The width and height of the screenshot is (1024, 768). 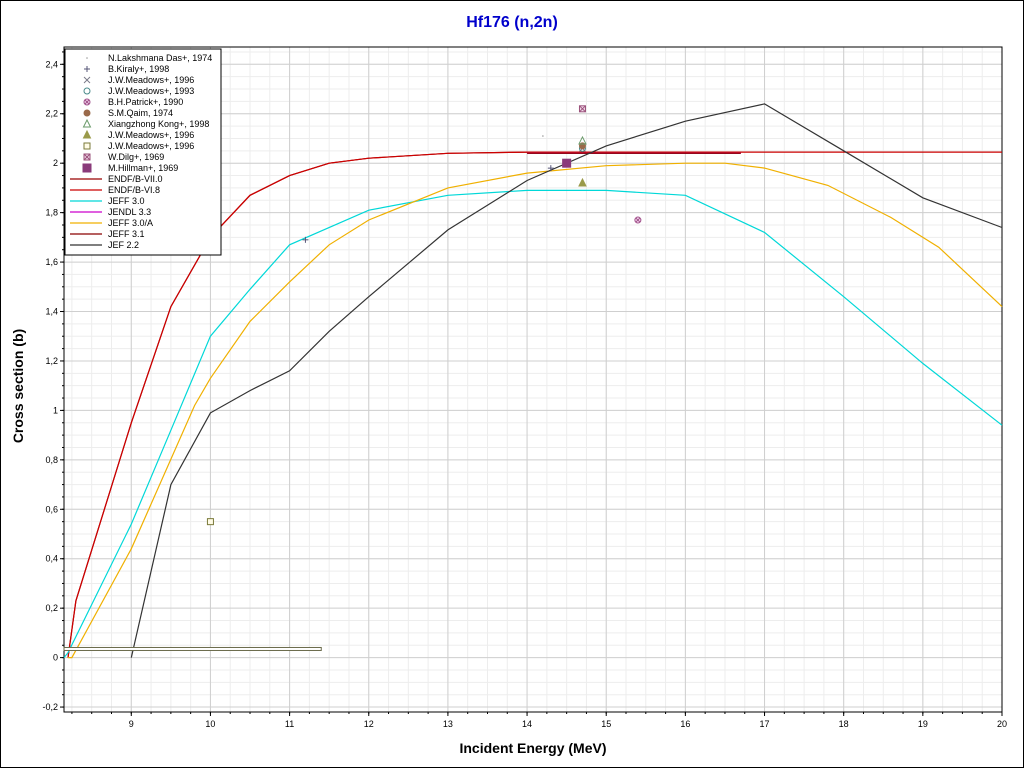 I want to click on legend-label: JENDL 3.3, so click(x=129, y=212).